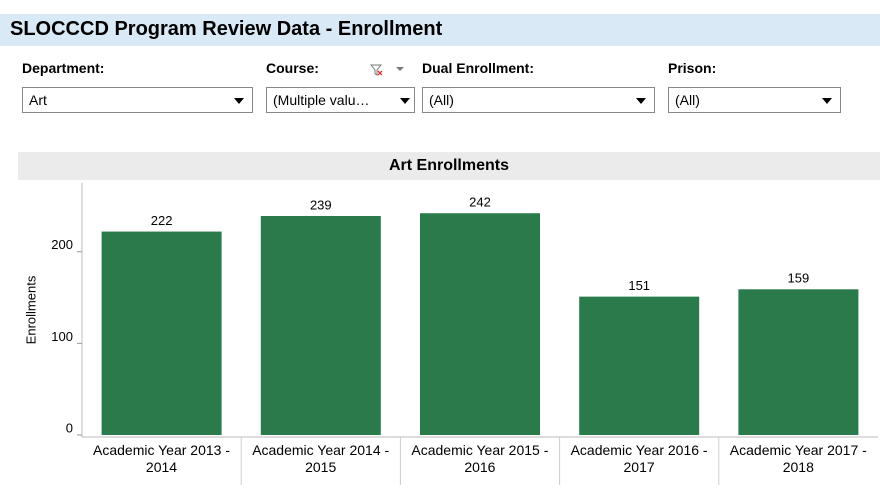 This screenshot has height=485, width=880. What do you see at coordinates (639, 285) in the screenshot?
I see `value-label: 151` at bounding box center [639, 285].